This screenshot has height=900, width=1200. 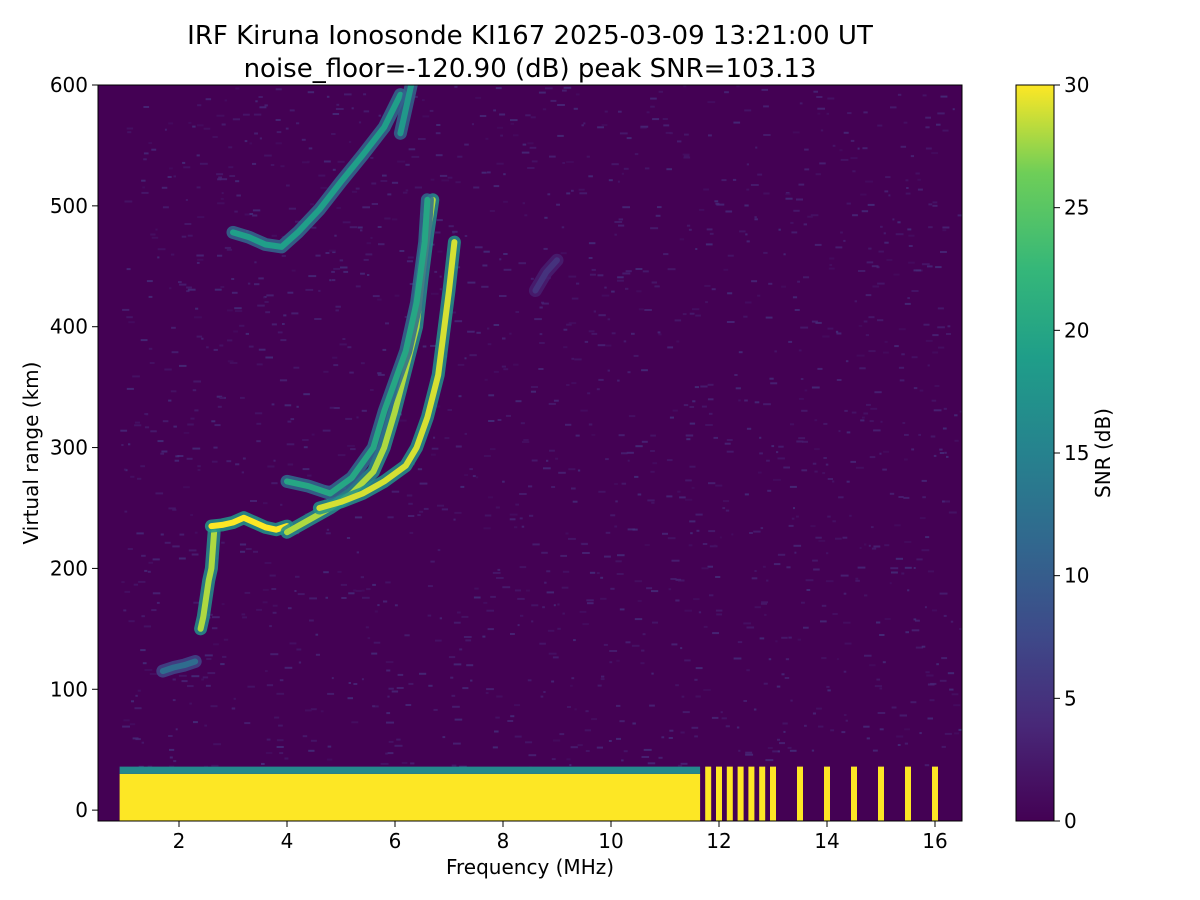 What do you see at coordinates (610, 841) in the screenshot?
I see `x-tick-label: 10` at bounding box center [610, 841].